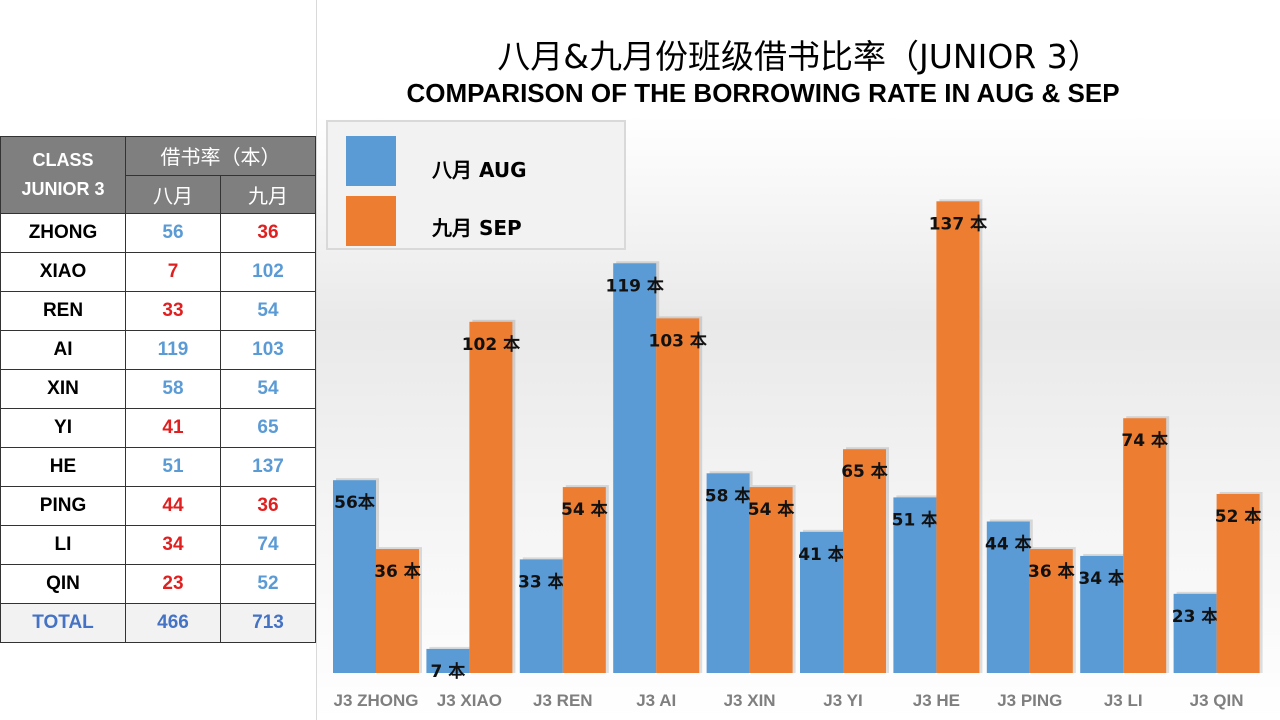  What do you see at coordinates (1195, 616) in the screenshot?
I see `data-label-aug: 23 本` at bounding box center [1195, 616].